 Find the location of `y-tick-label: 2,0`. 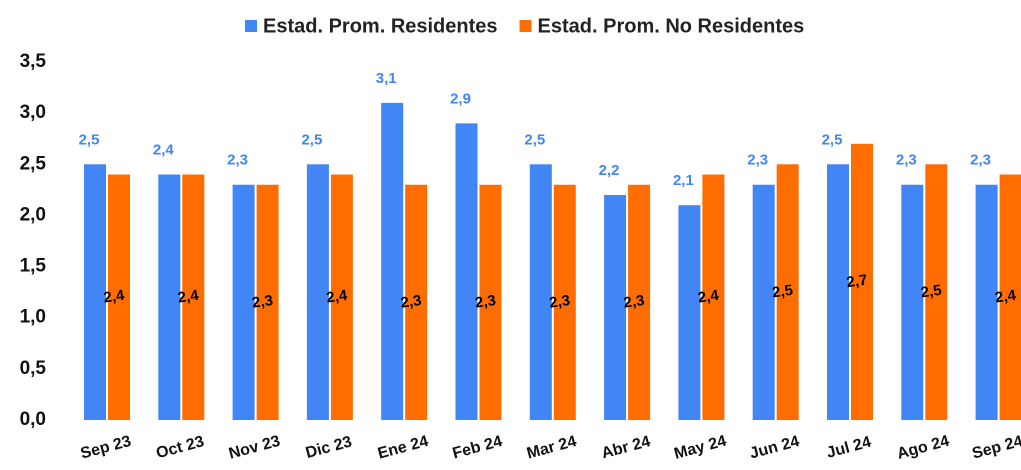

y-tick-label: 2,0 is located at coordinates (33, 214).